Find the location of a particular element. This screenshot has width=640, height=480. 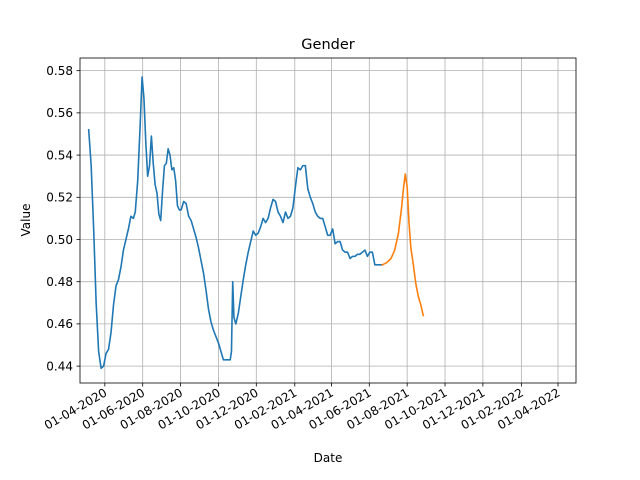

y-axis-title: Value is located at coordinates (26, 220).